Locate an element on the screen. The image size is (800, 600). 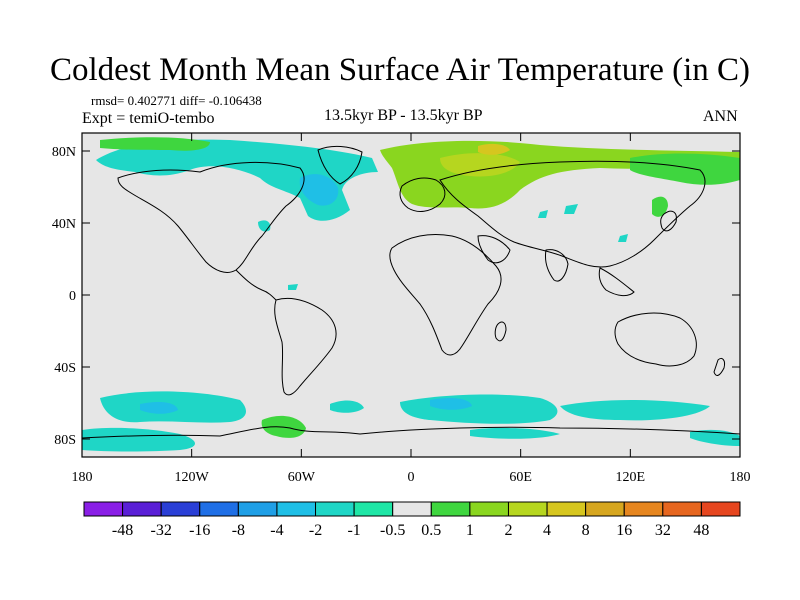
y-tick-label: 40N is located at coordinates (64, 224).